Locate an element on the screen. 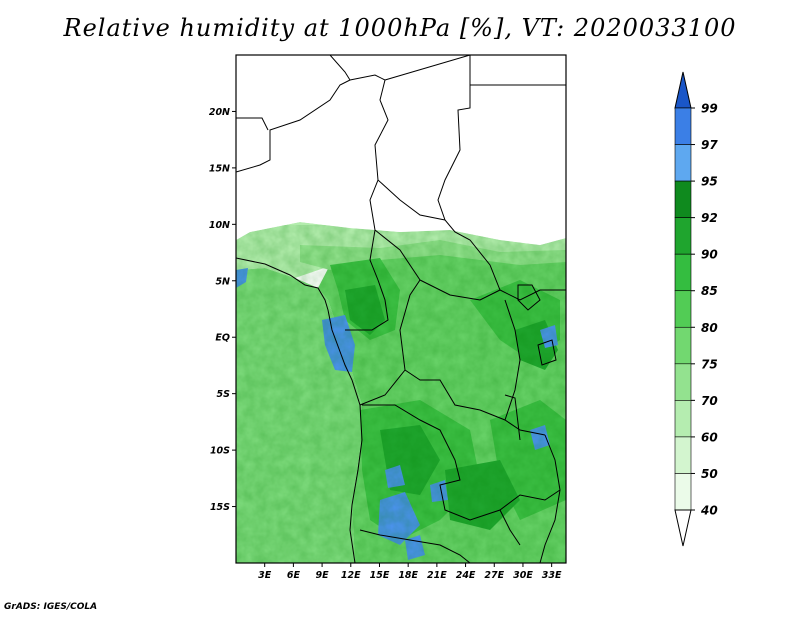  colorbar-top-arrow is located at coordinates (683, 90).